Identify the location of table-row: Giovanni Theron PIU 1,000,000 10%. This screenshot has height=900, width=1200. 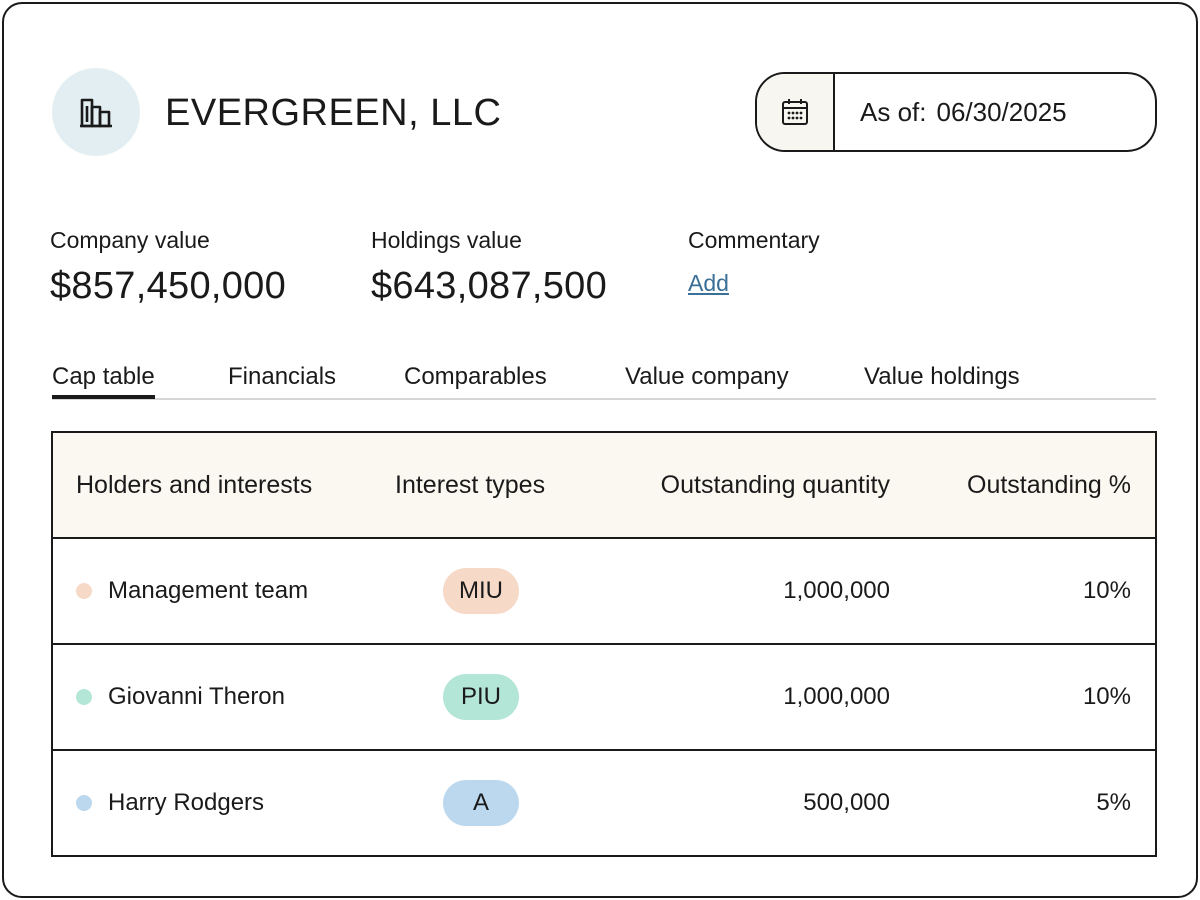
(604, 698).